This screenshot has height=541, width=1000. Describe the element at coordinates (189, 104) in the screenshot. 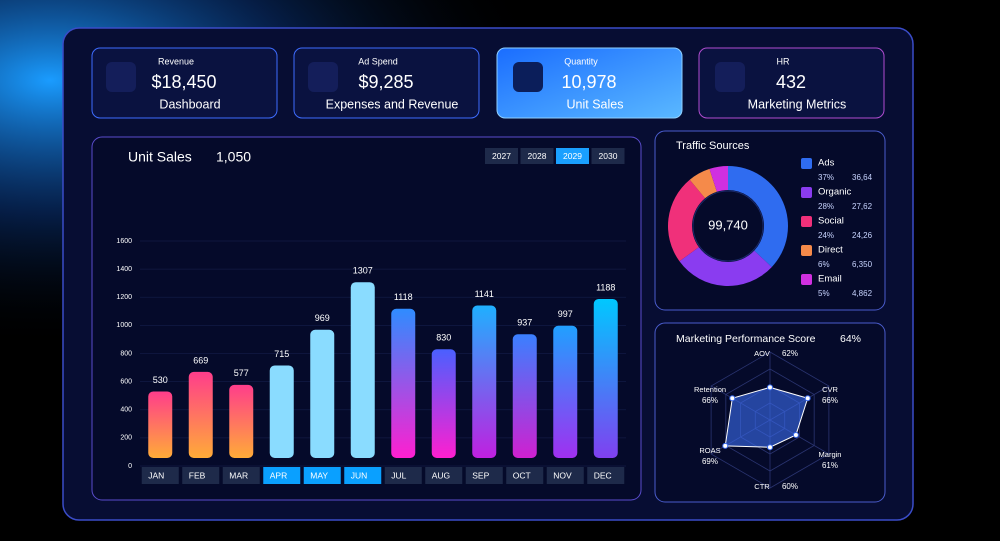

I see `card-caption: Dashboard` at that location.